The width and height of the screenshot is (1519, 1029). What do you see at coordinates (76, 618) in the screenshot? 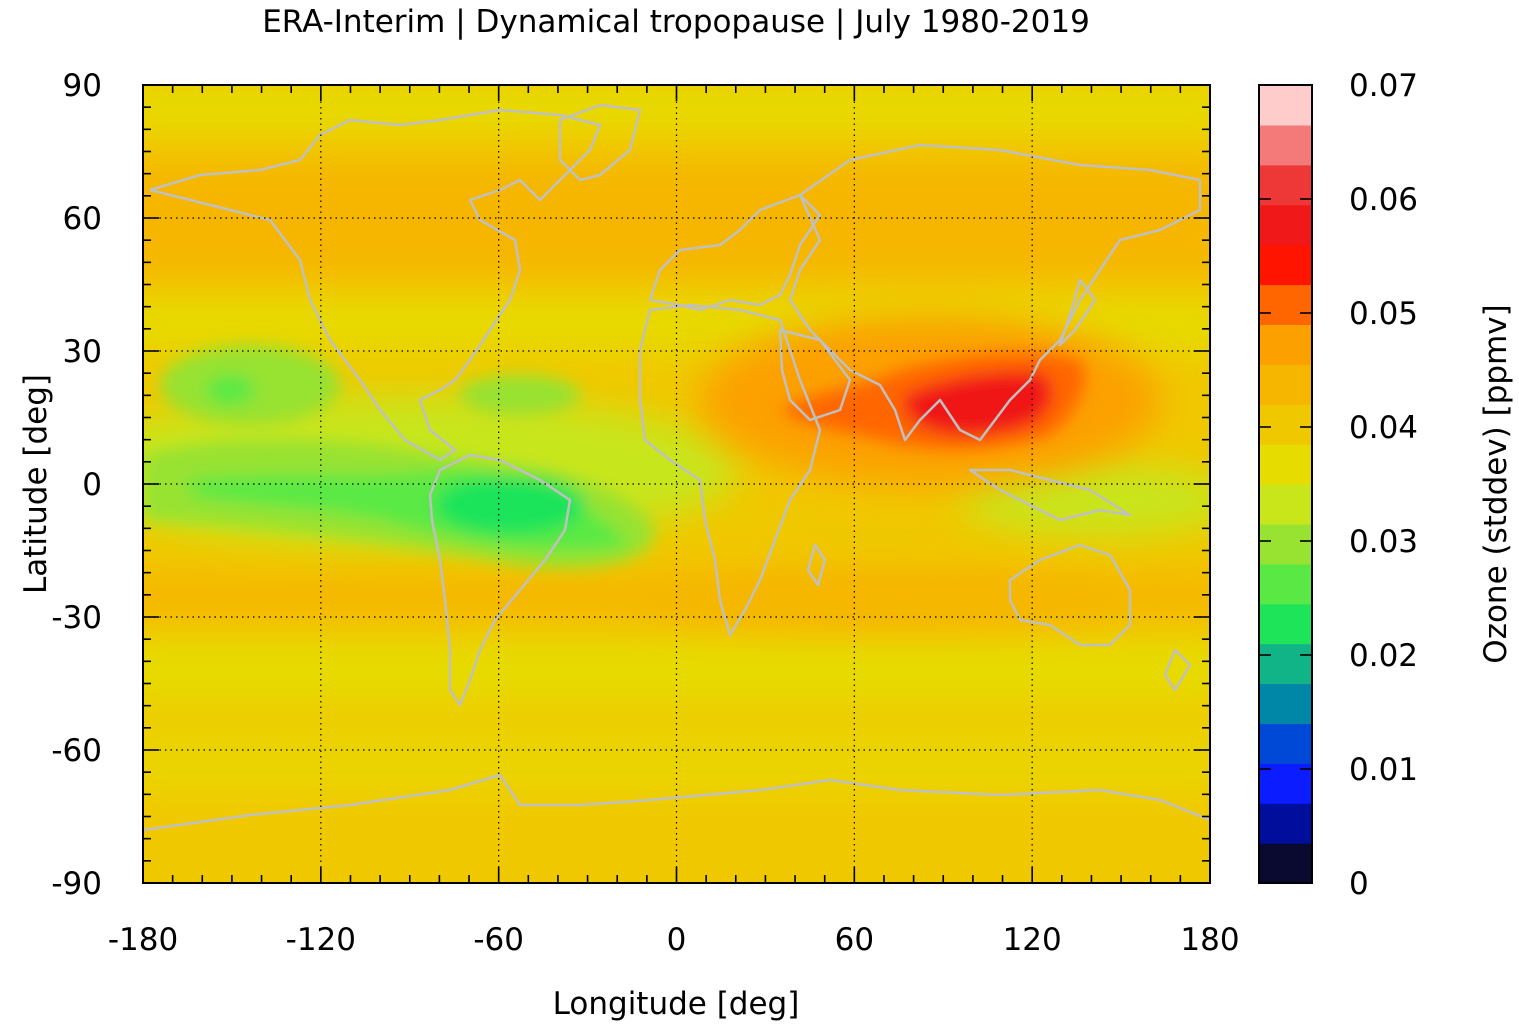
I see `y-tick-label: -30` at bounding box center [76, 618].